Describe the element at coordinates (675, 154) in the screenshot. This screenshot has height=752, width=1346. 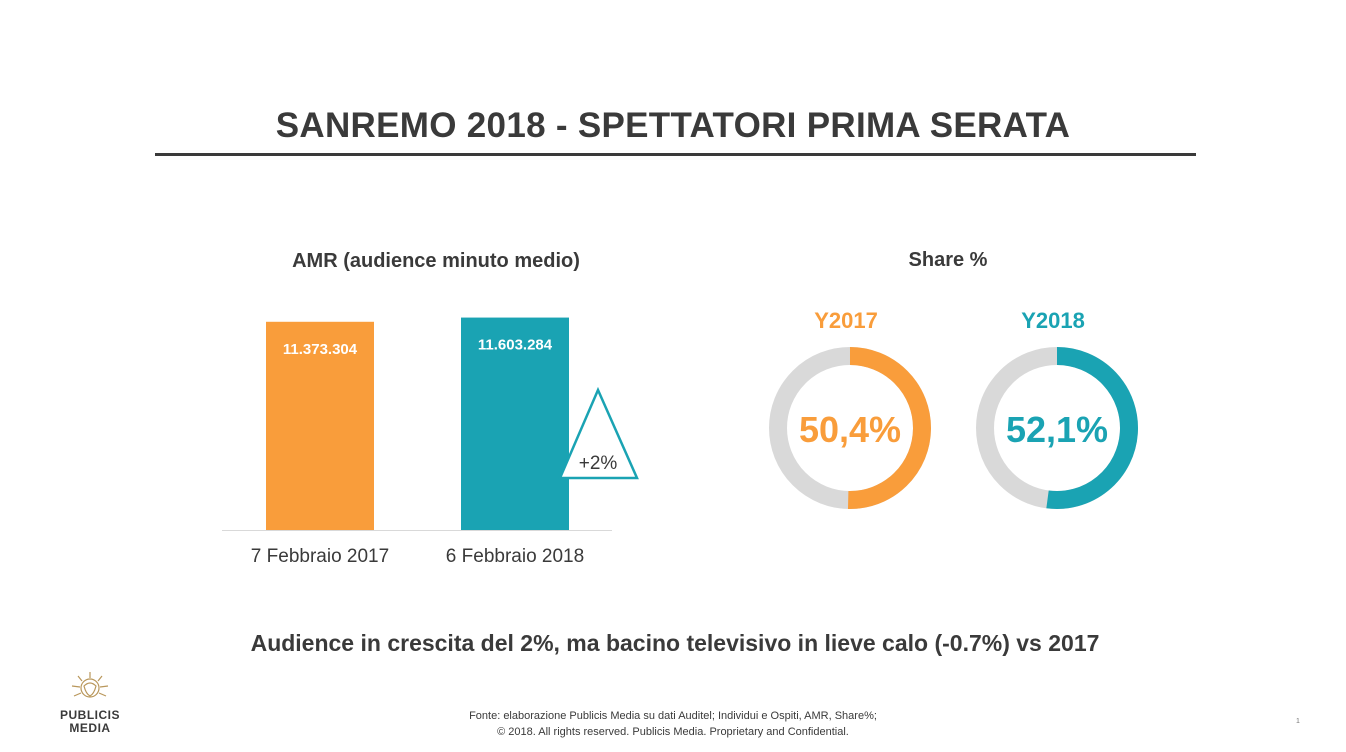
I see `title-divider` at that location.